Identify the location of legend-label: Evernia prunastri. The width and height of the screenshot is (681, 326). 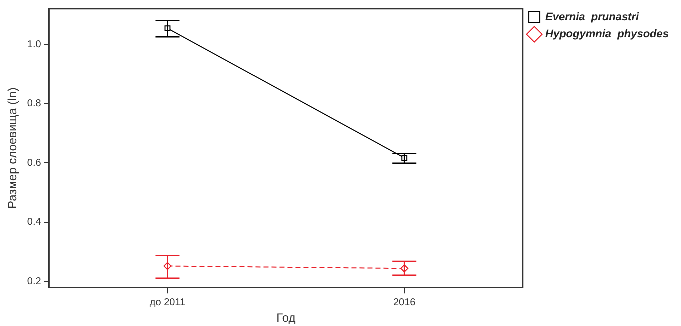
(593, 18).